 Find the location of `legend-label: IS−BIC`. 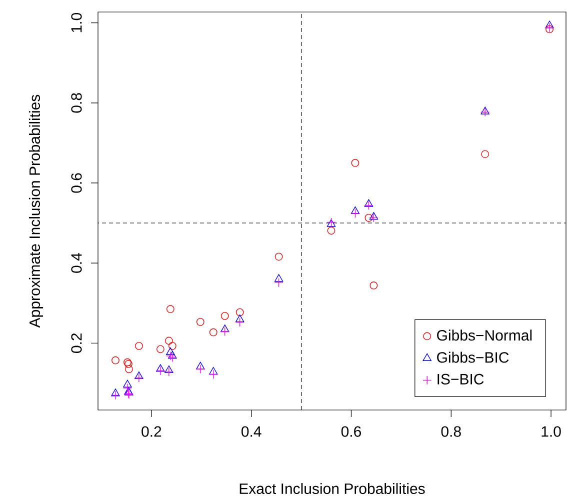

legend-label: IS−BIC is located at coordinates (461, 379).